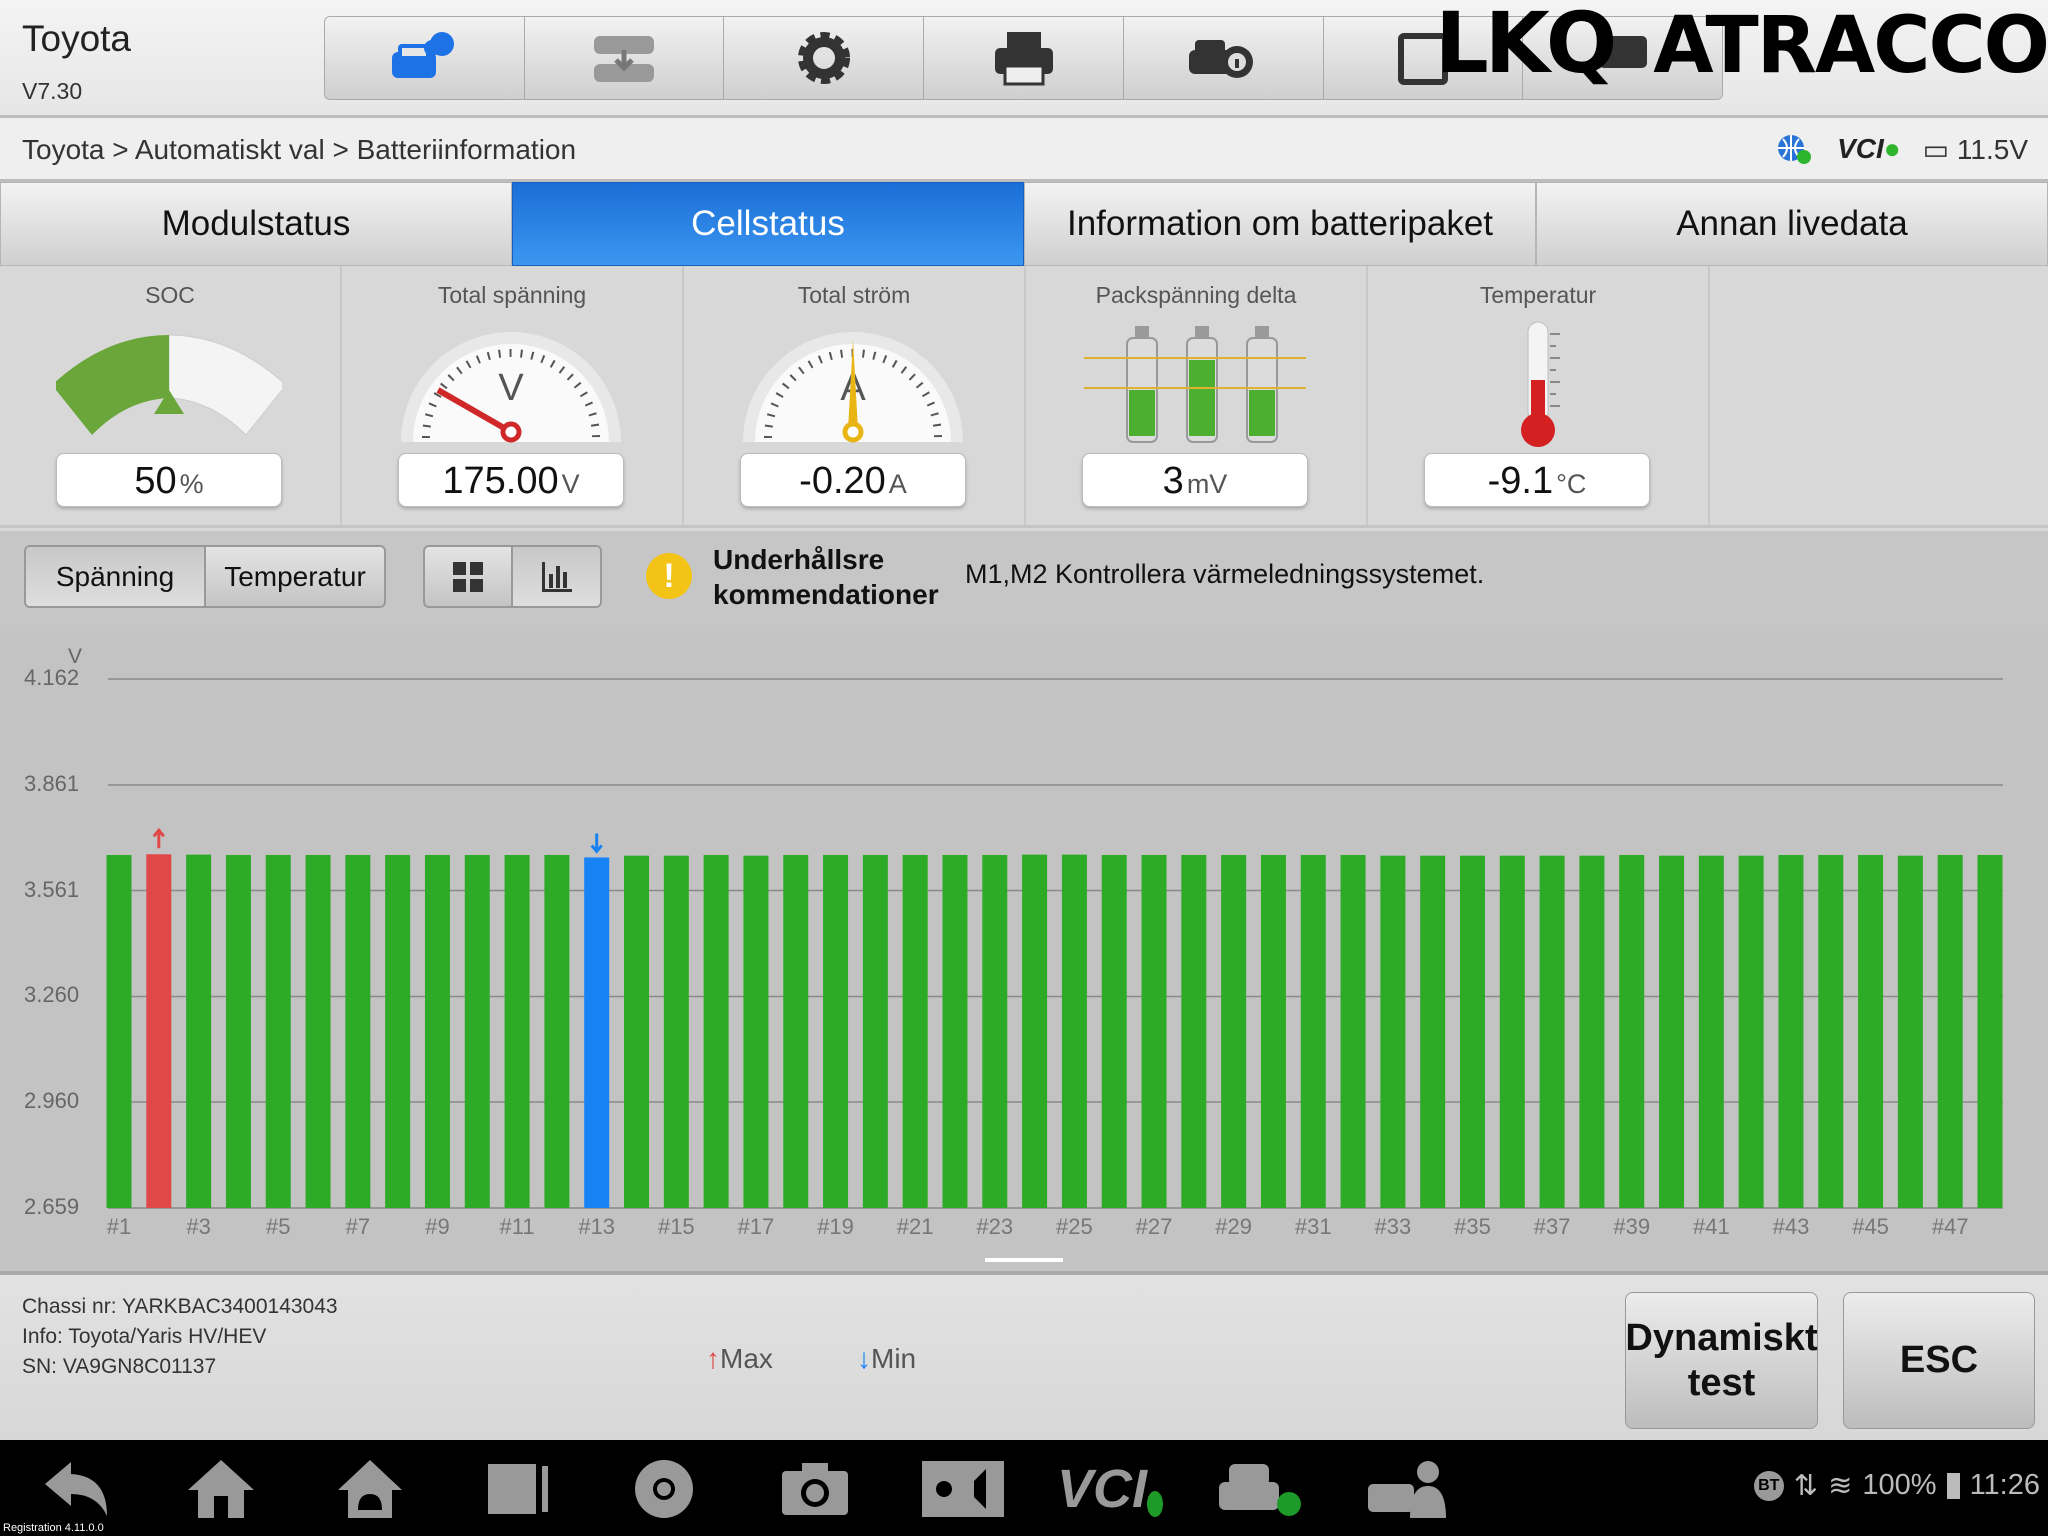 The width and height of the screenshot is (2048, 1536). What do you see at coordinates (768, 224) in the screenshot?
I see `tab-cellstatus: Cellstatus` at bounding box center [768, 224].